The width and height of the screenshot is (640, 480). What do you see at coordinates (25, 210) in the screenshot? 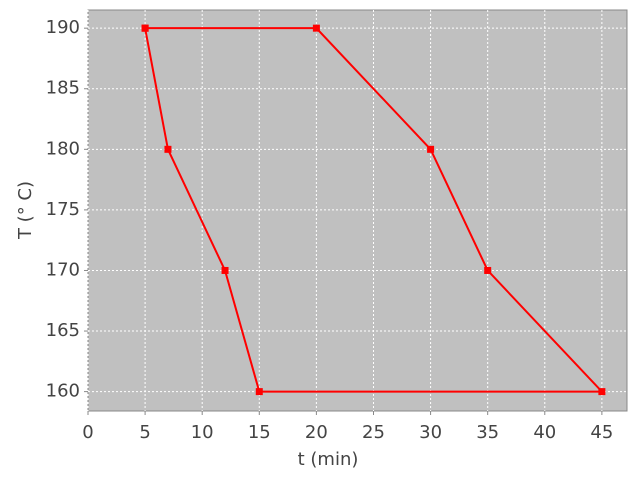
I see `y-axis-label: T (° C)` at bounding box center [25, 210].